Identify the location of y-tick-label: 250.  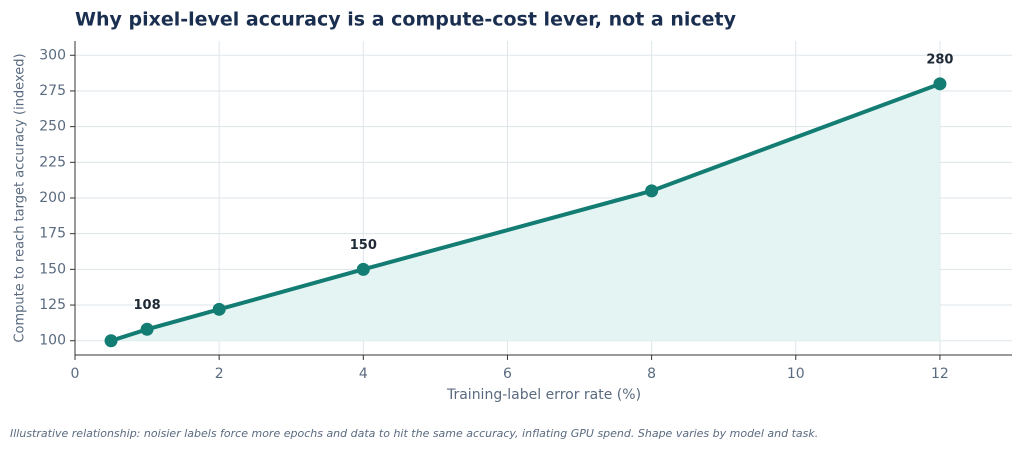
(52, 127).